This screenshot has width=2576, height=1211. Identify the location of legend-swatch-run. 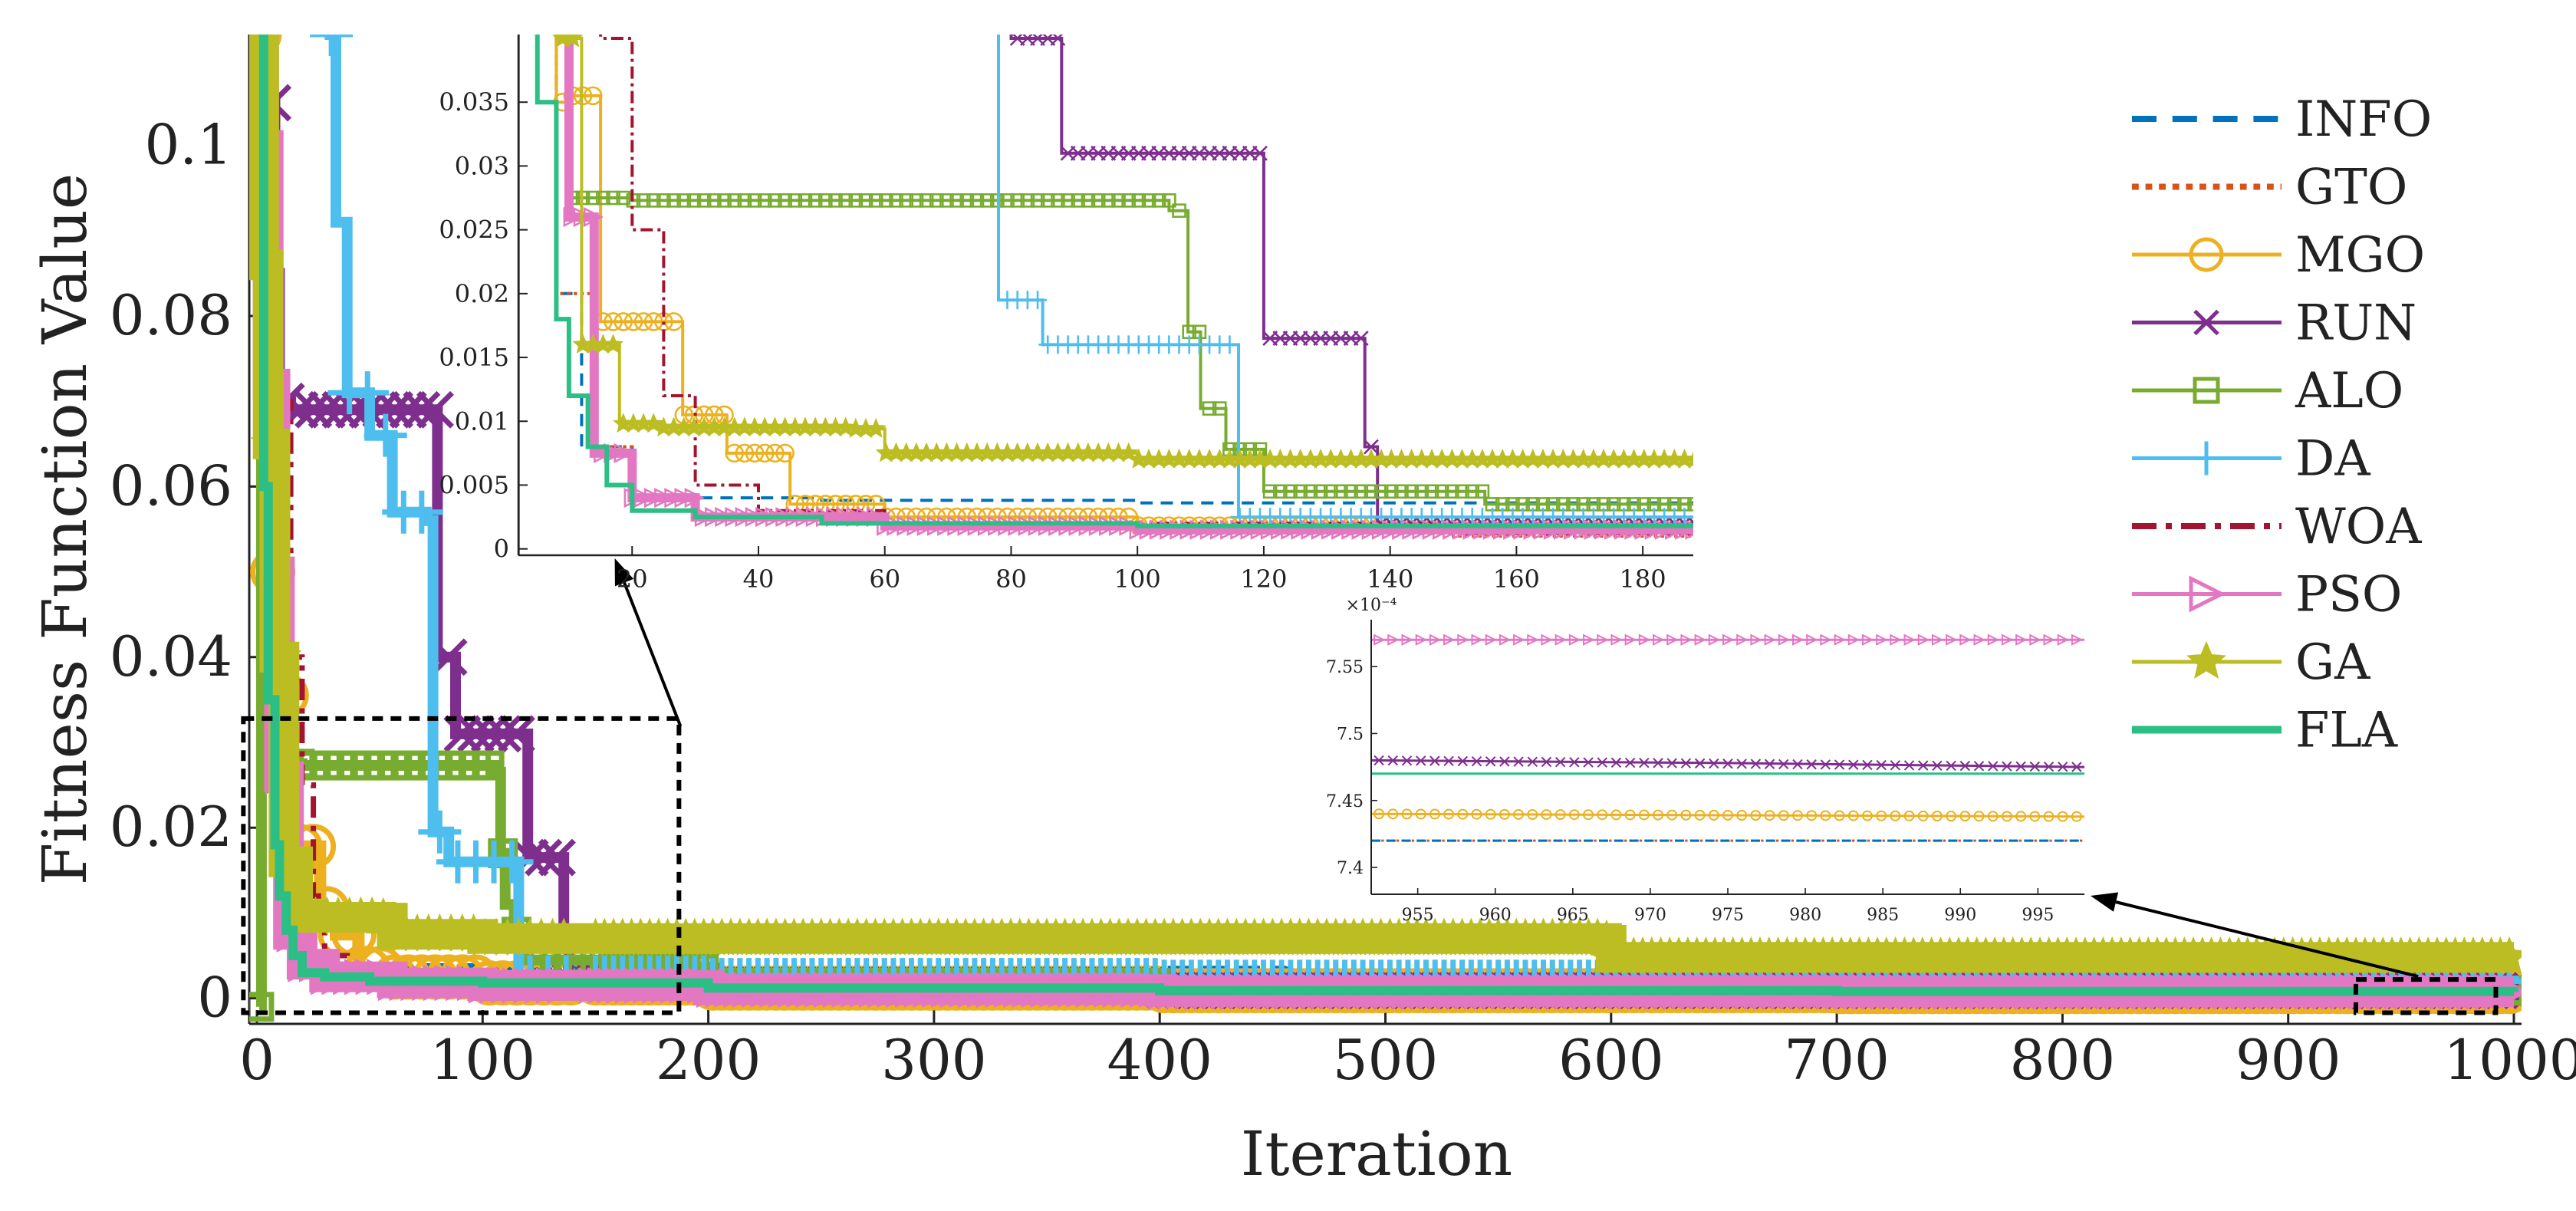
(2207, 322).